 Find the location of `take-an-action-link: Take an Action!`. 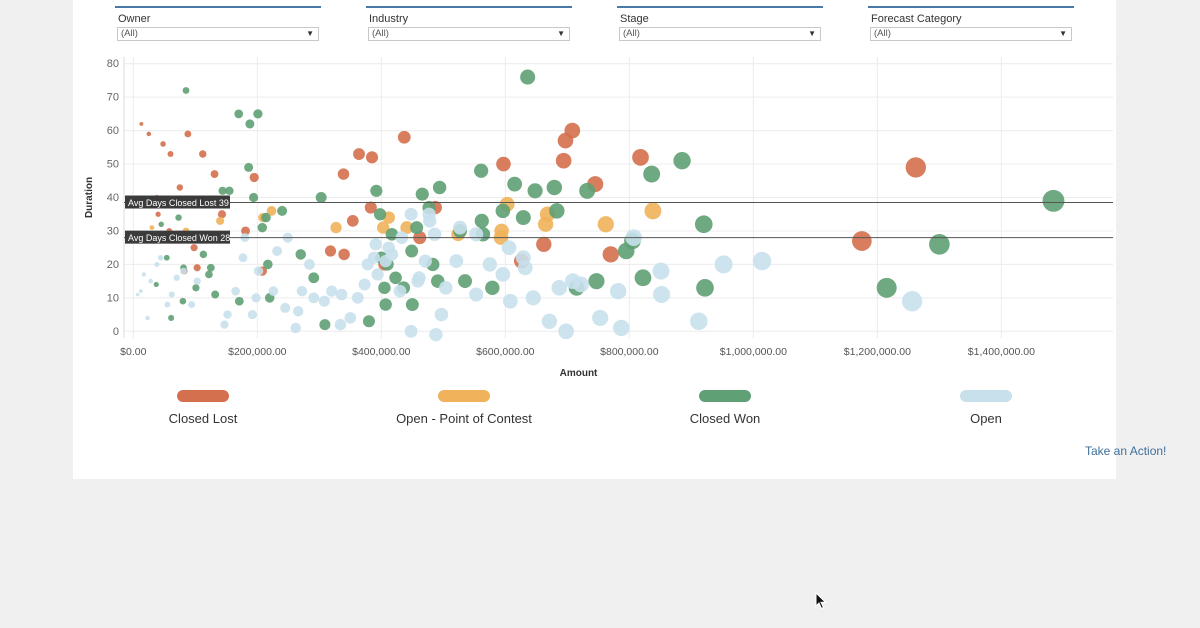

take-an-action-link: Take an Action! is located at coordinates (1126, 451).